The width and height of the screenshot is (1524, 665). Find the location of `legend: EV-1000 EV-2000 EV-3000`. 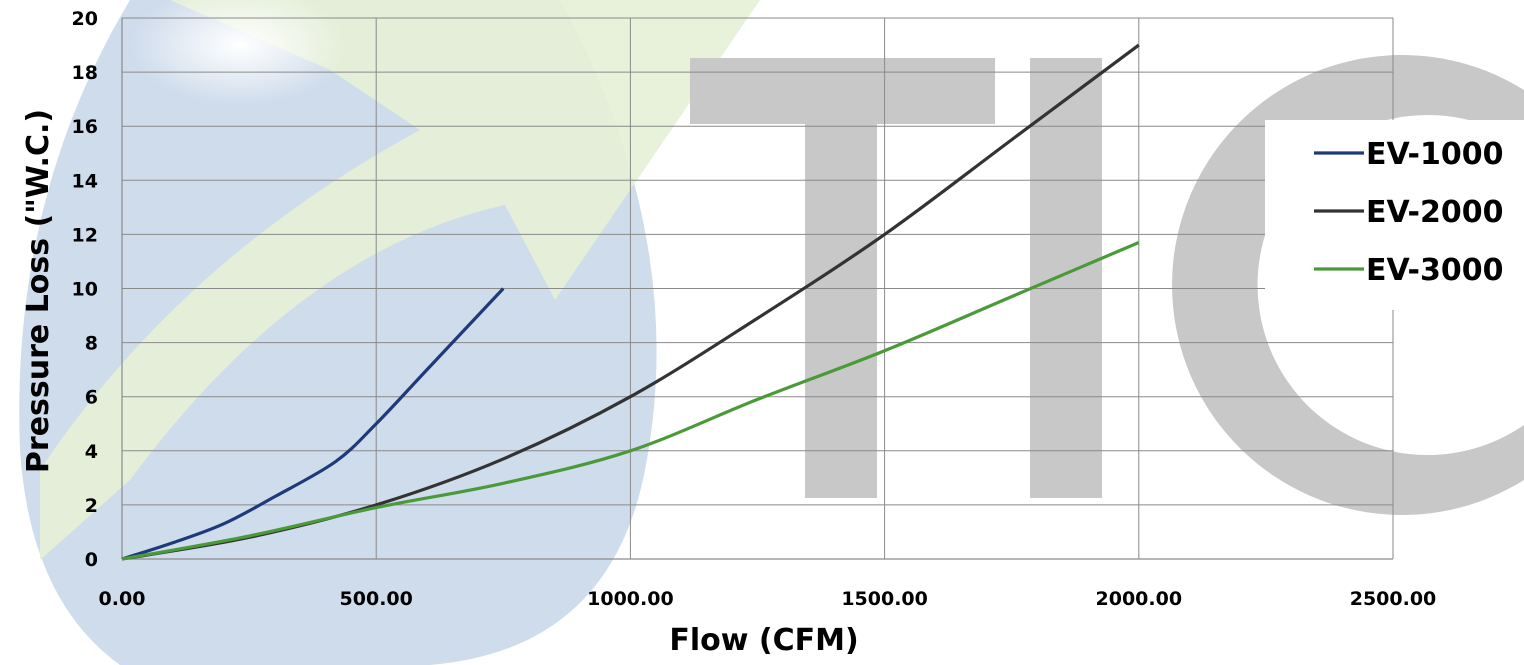

legend: EV-1000 EV-2000 EV-3000 is located at coordinates (1394, 215).